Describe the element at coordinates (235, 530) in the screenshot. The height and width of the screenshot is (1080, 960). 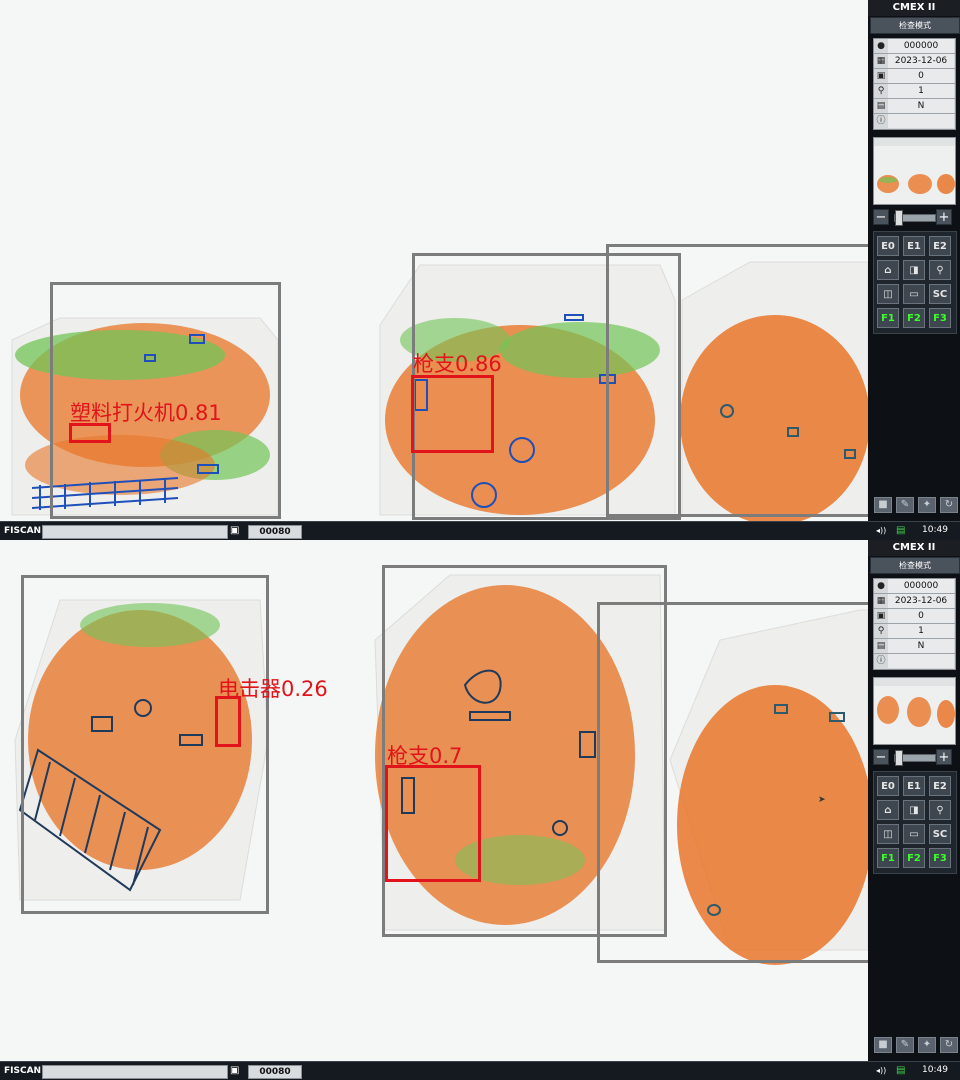
I see `briefcase-icon: ▣` at that location.